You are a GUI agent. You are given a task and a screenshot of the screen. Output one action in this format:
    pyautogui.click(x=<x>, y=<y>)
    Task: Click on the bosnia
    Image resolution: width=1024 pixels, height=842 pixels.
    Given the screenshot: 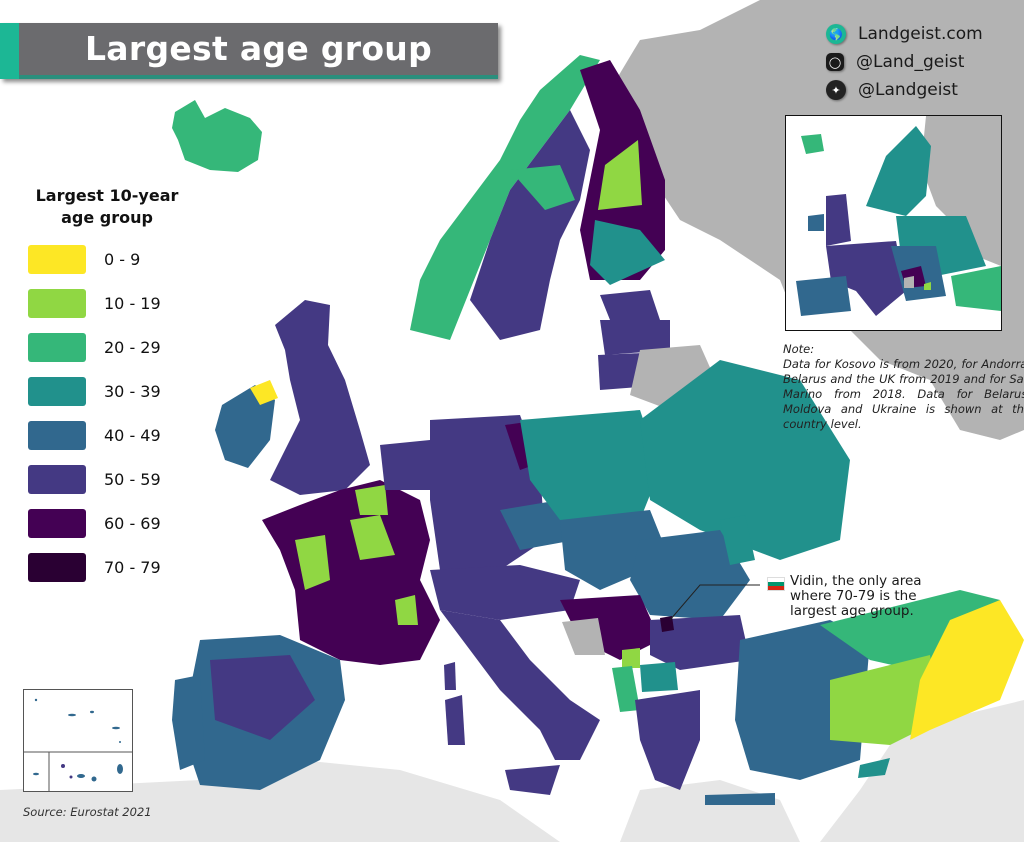 What is the action you would take?
    pyautogui.click(x=583, y=636)
    